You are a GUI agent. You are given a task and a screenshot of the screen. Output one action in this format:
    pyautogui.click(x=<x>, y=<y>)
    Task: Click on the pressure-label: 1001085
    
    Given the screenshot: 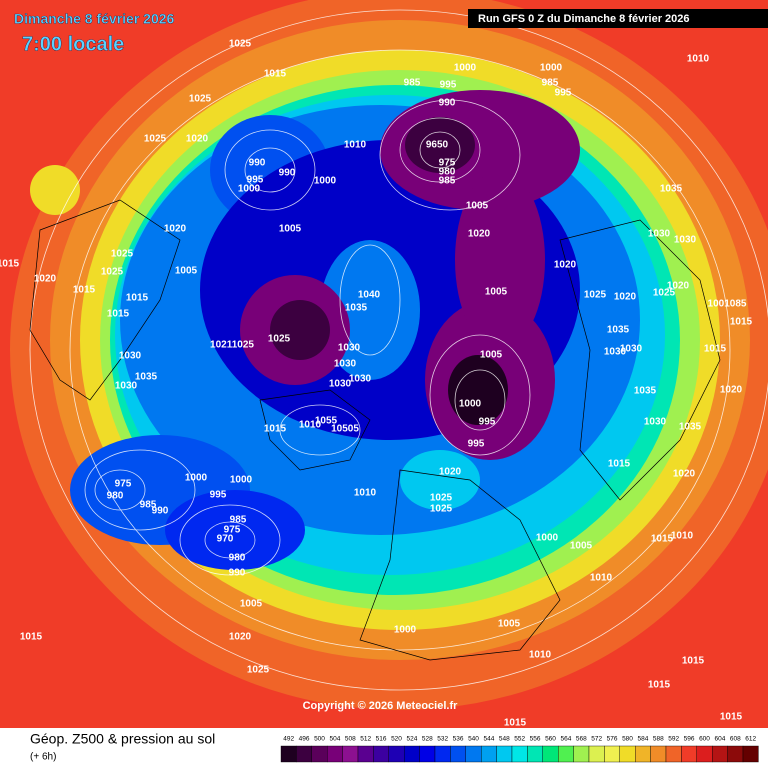 What is the action you would take?
    pyautogui.click(x=727, y=304)
    